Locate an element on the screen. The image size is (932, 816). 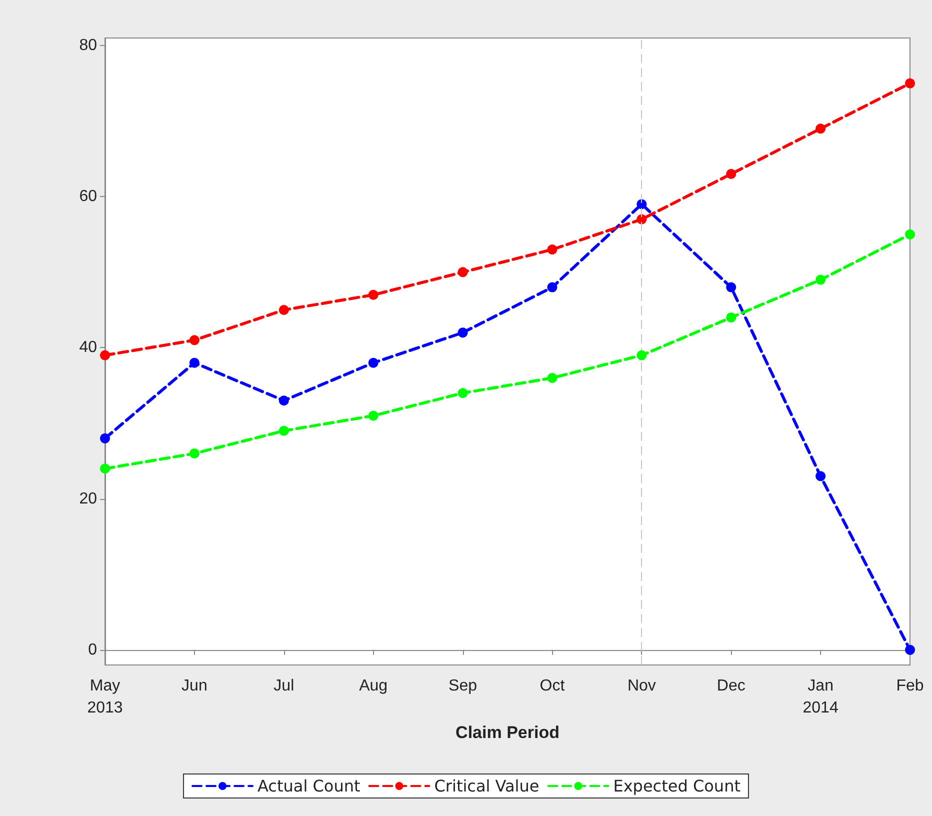
x-tick-label: Aug is located at coordinates (373, 686).